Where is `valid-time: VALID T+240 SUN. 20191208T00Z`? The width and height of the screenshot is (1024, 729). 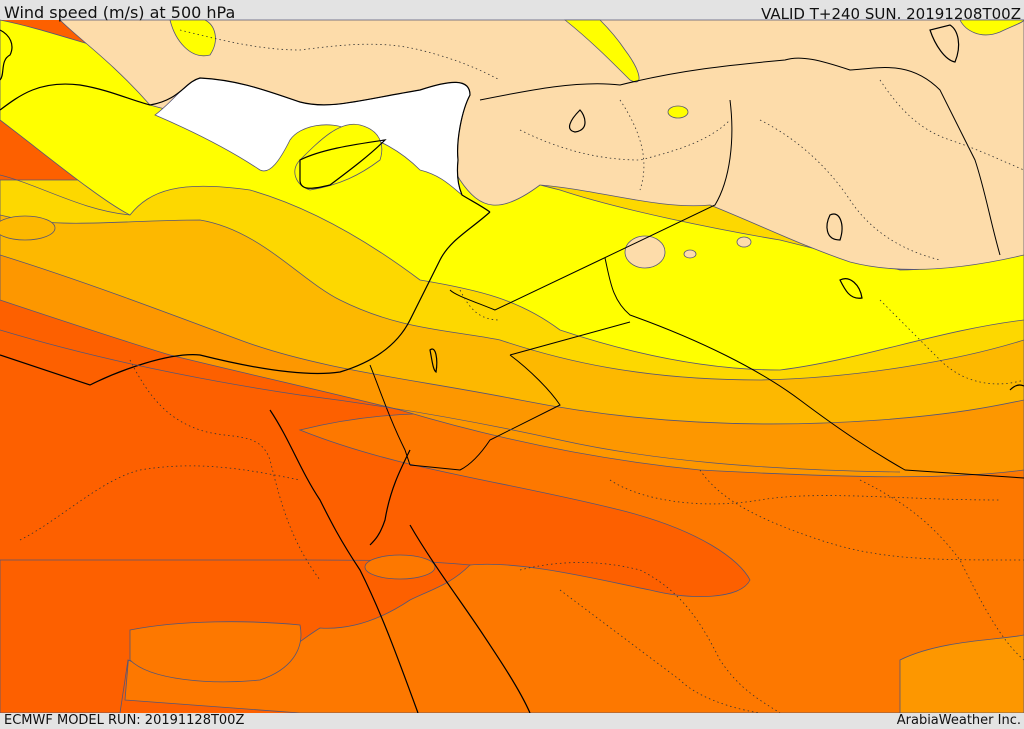
valid-time: VALID T+240 SUN. 20191208T00Z is located at coordinates (891, 14).